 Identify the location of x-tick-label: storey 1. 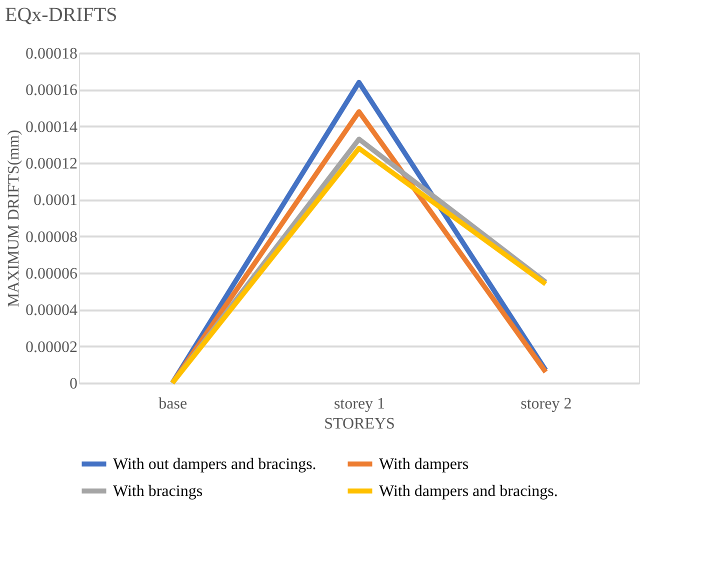
(360, 404).